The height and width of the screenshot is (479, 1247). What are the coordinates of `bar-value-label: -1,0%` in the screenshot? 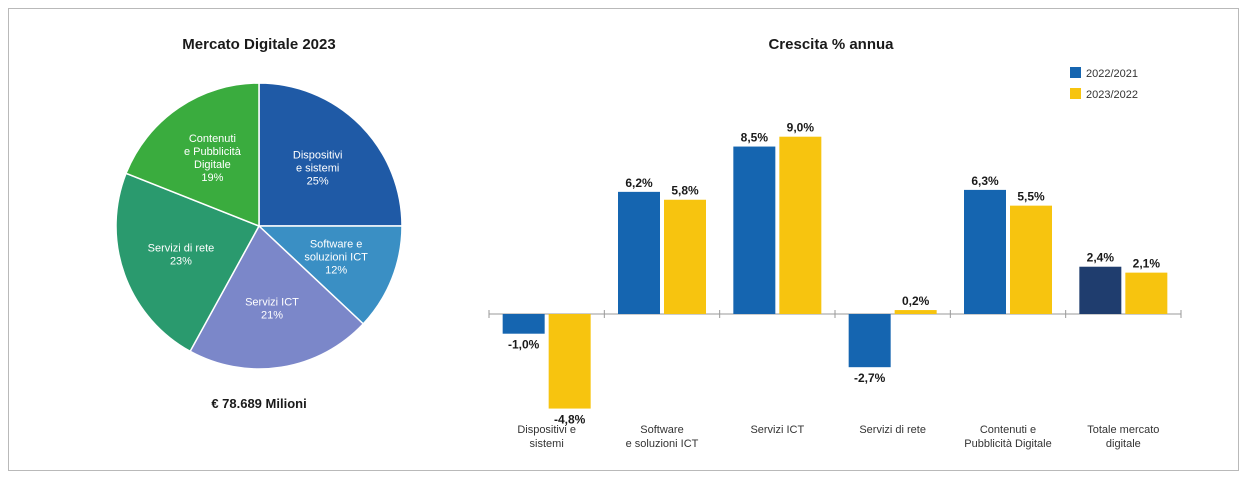 It's located at (524, 345).